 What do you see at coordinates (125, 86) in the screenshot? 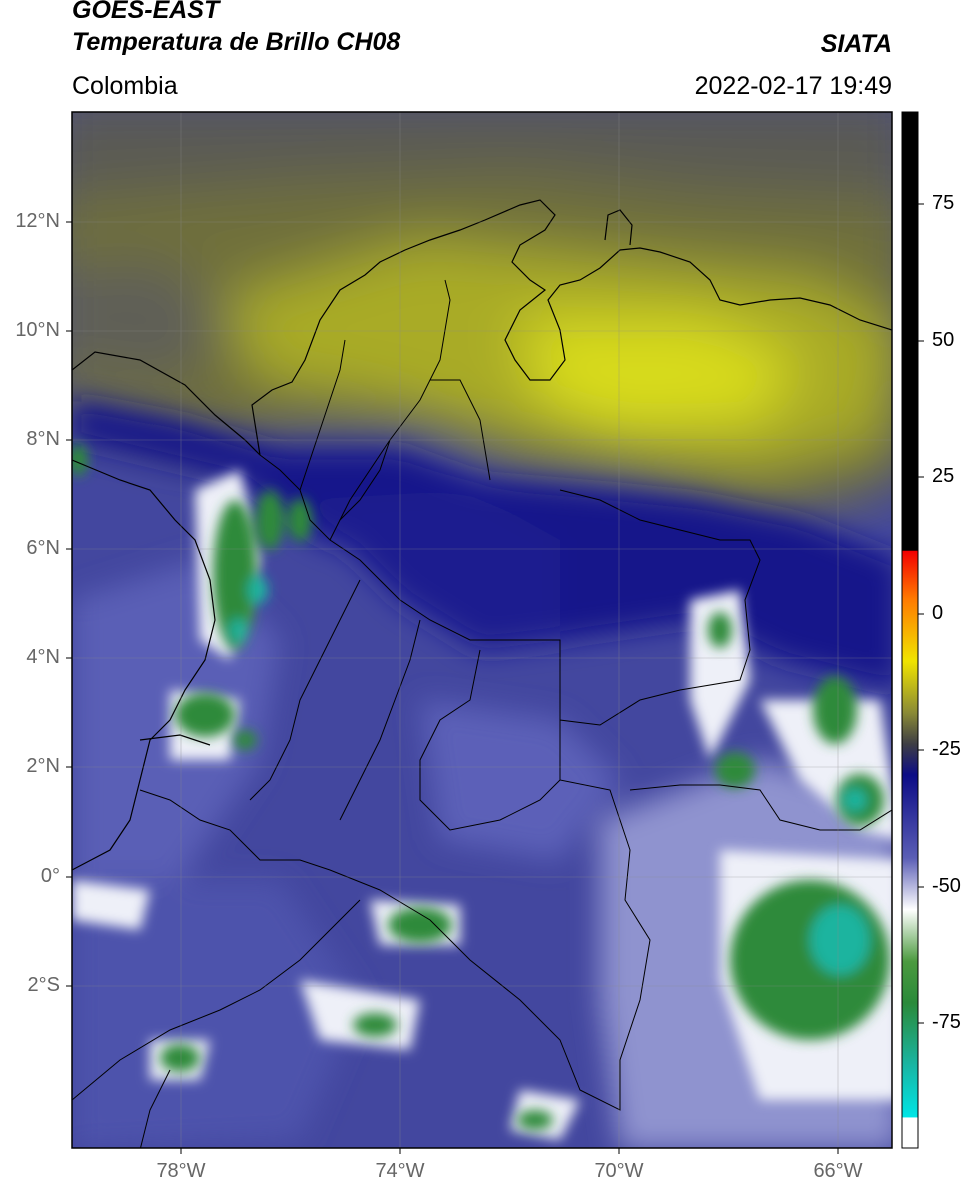
I see `region-label: Colombia` at bounding box center [125, 86].